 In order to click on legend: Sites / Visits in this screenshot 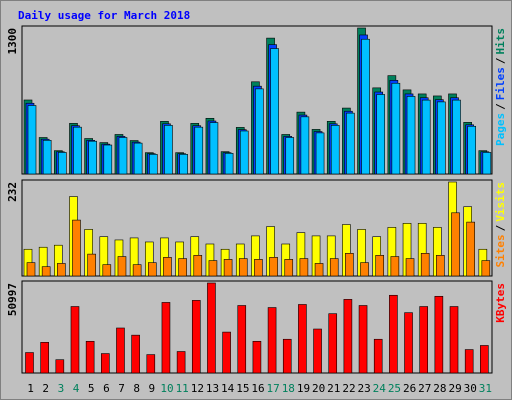, I will do `click(500, 225)`.